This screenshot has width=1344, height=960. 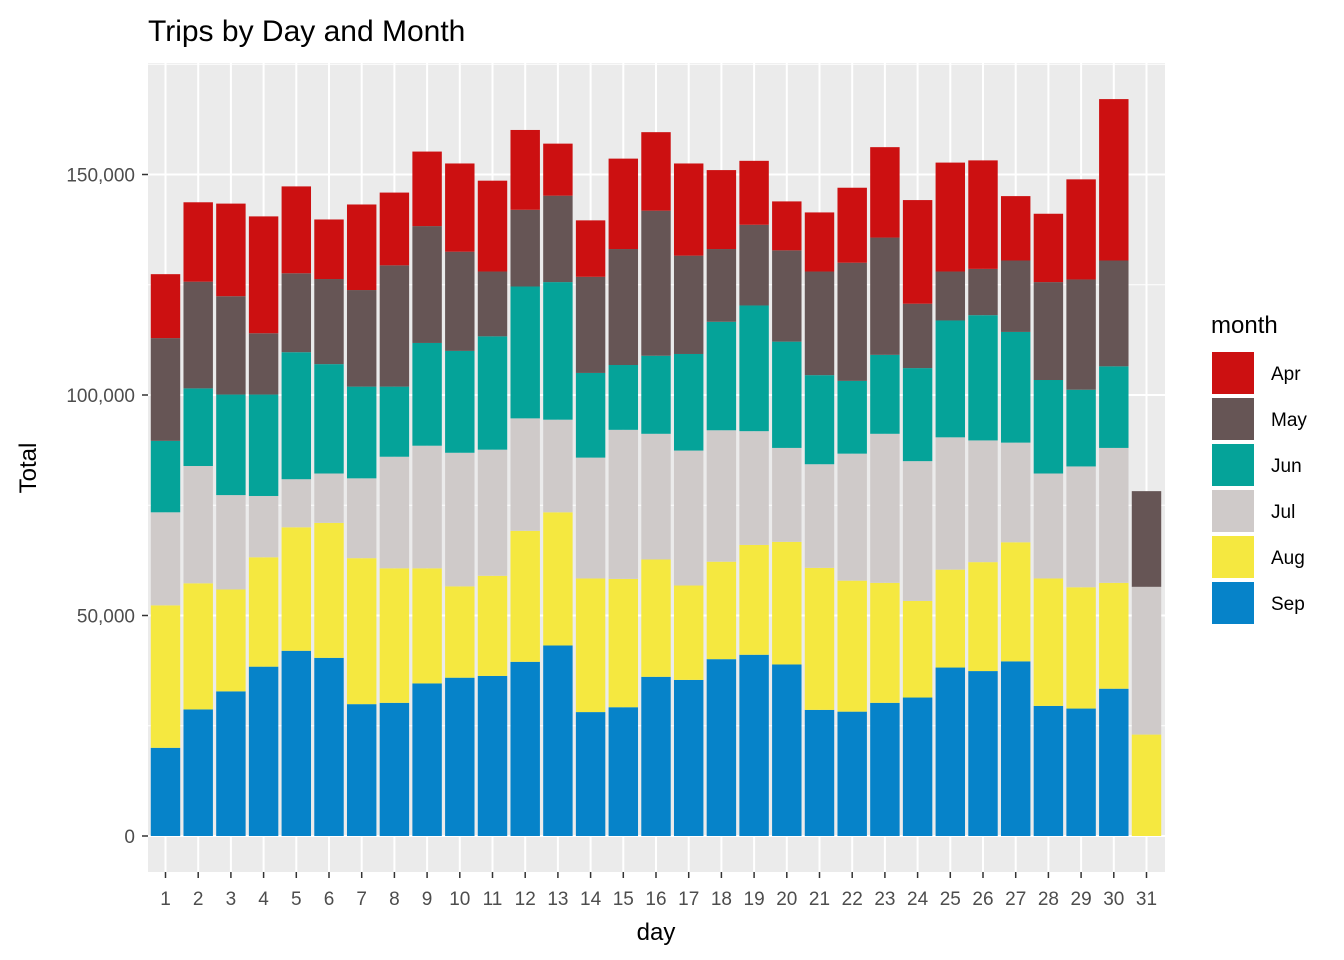 What do you see at coordinates (107, 507) in the screenshot?
I see `y-axis: 0 50,000 100,000 150,000` at bounding box center [107, 507].